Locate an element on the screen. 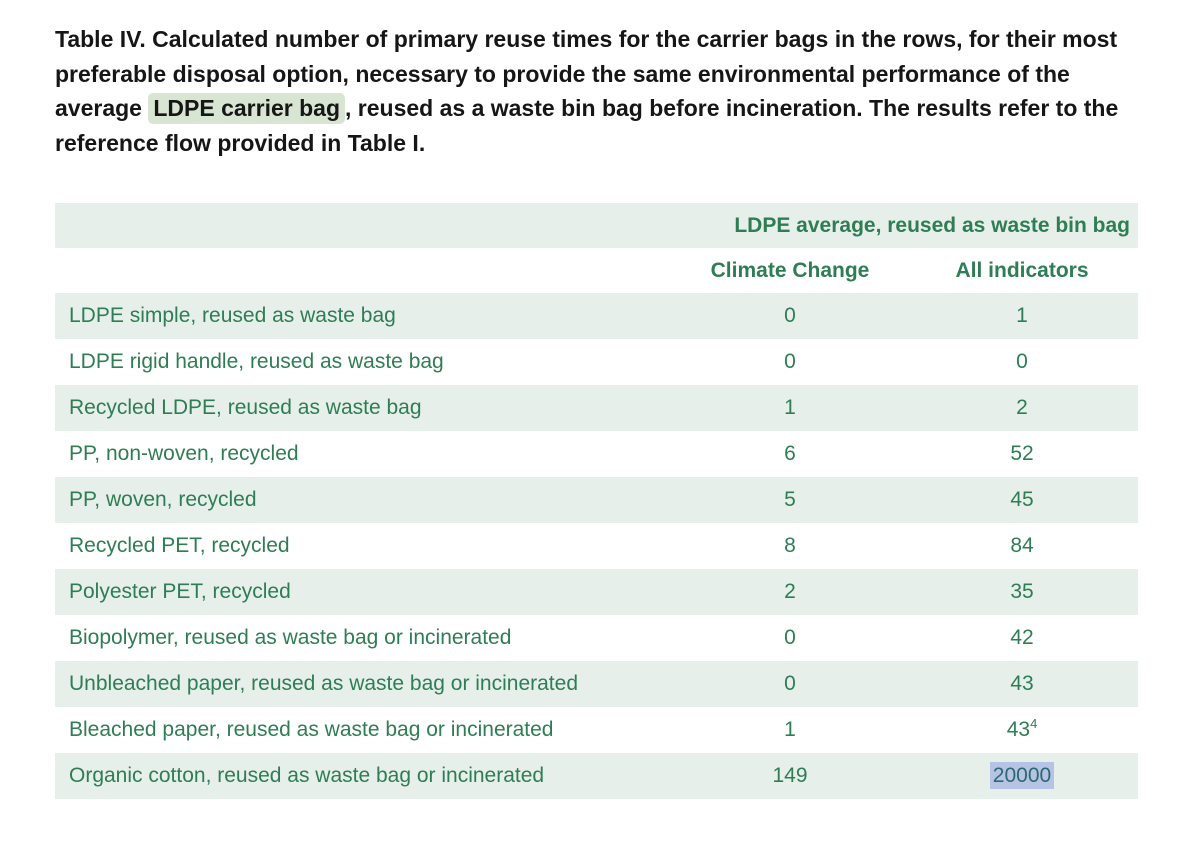  cell-all-indicators: 42 is located at coordinates (1022, 637).